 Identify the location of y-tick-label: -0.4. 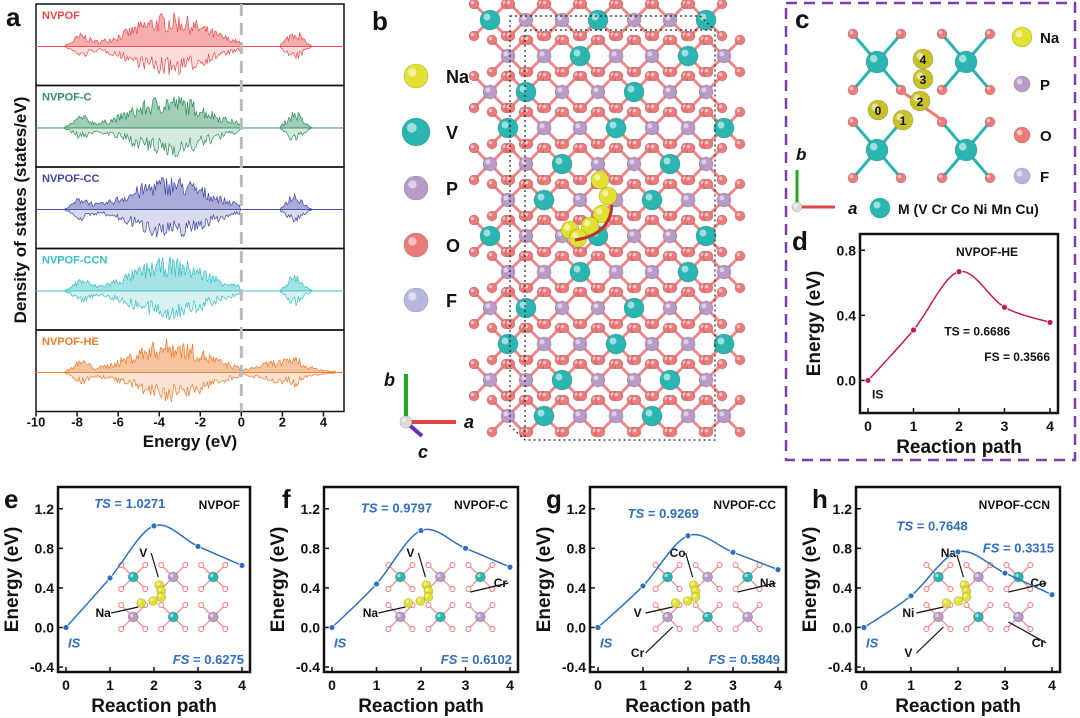
(840, 667).